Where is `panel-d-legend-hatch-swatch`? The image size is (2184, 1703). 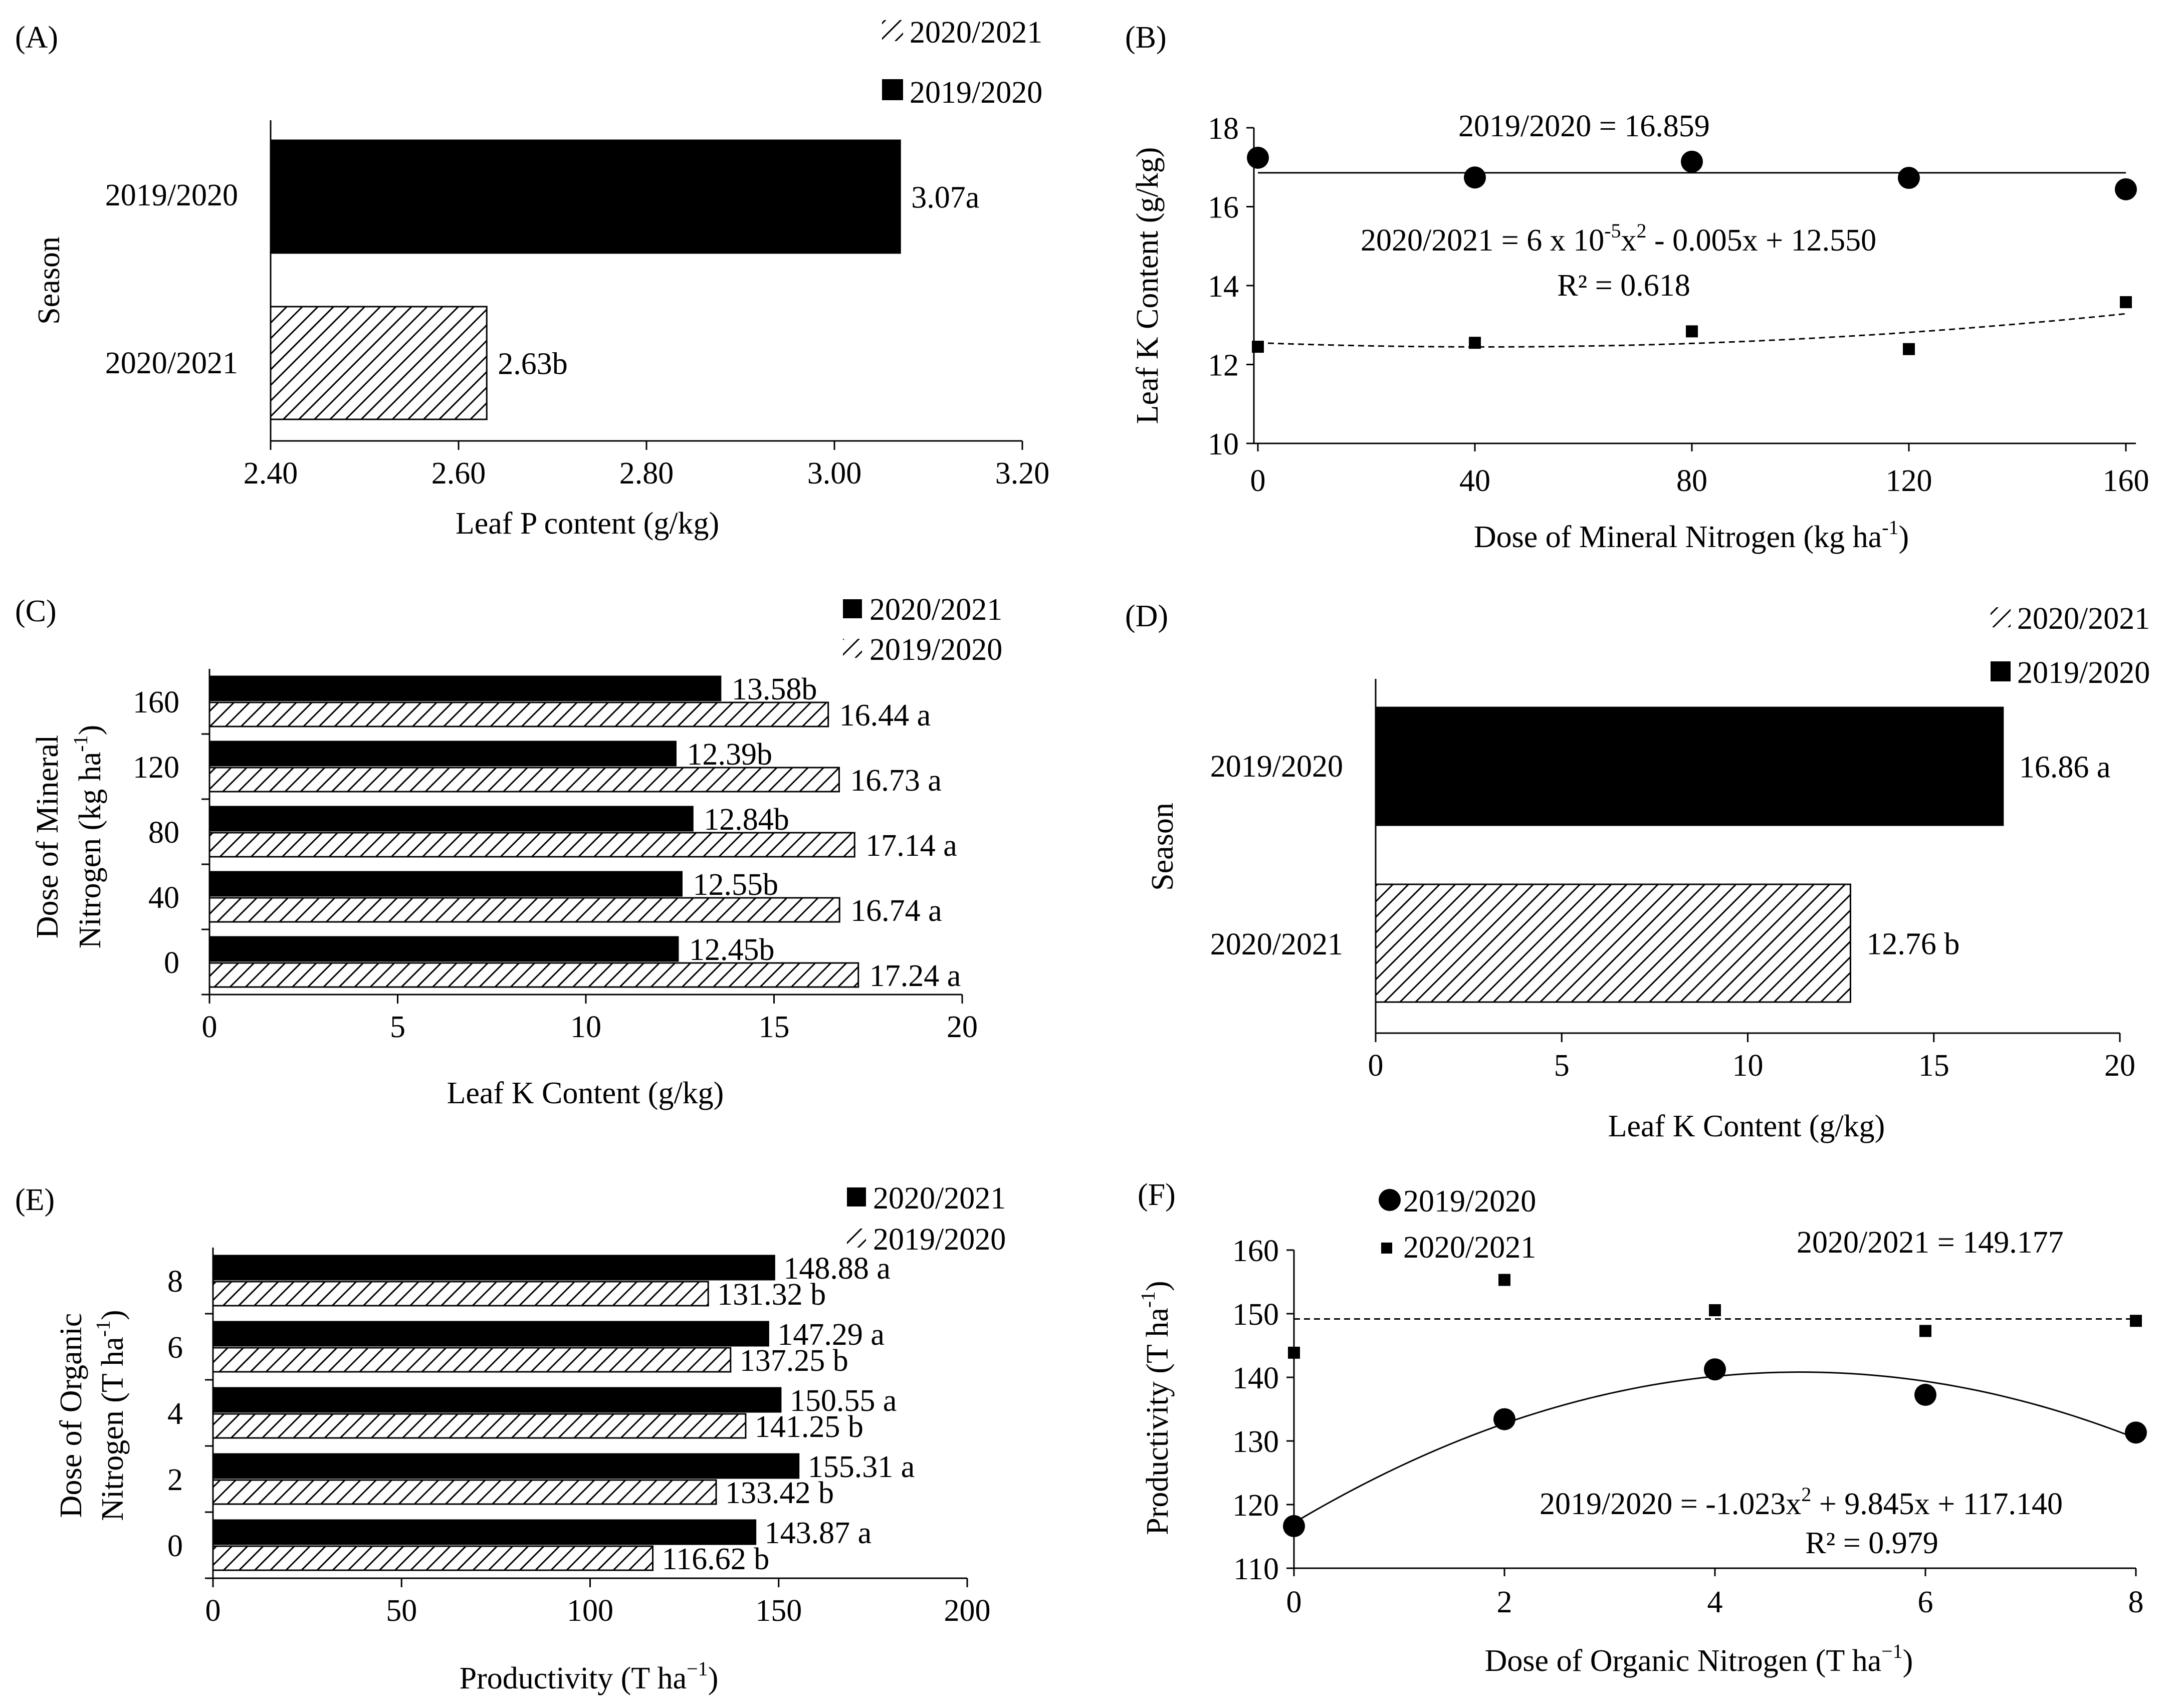
panel-d-legend-hatch-swatch is located at coordinates (2001, 617).